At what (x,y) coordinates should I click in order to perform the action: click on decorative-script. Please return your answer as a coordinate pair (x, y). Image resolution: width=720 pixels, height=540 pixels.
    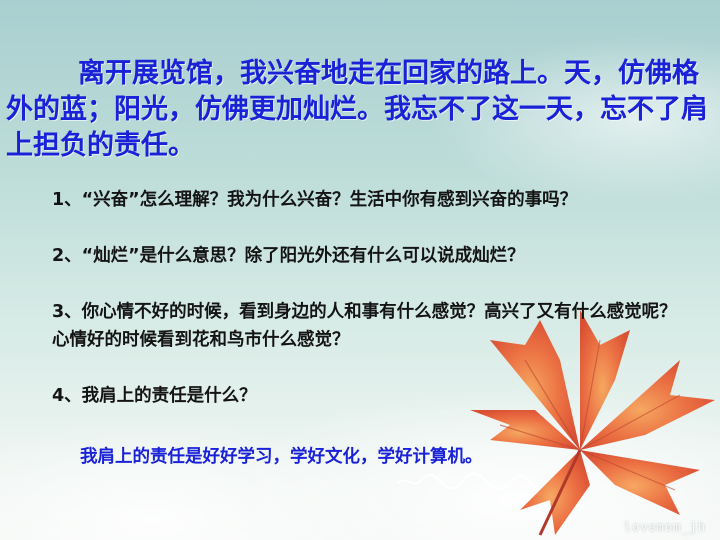
    Looking at the image, I should click on (465, 481).